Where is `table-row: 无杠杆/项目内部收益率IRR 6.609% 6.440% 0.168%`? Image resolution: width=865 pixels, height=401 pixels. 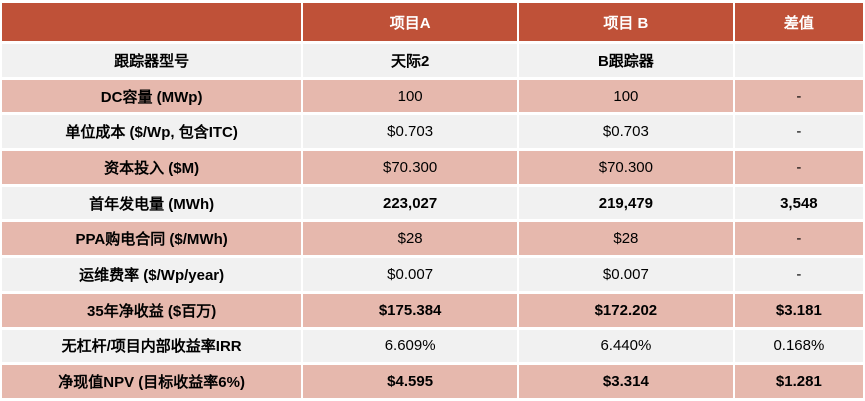
table-row: 无杠杆/项目内部收益率IRR 6.609% 6.440% 0.168% is located at coordinates (432, 346).